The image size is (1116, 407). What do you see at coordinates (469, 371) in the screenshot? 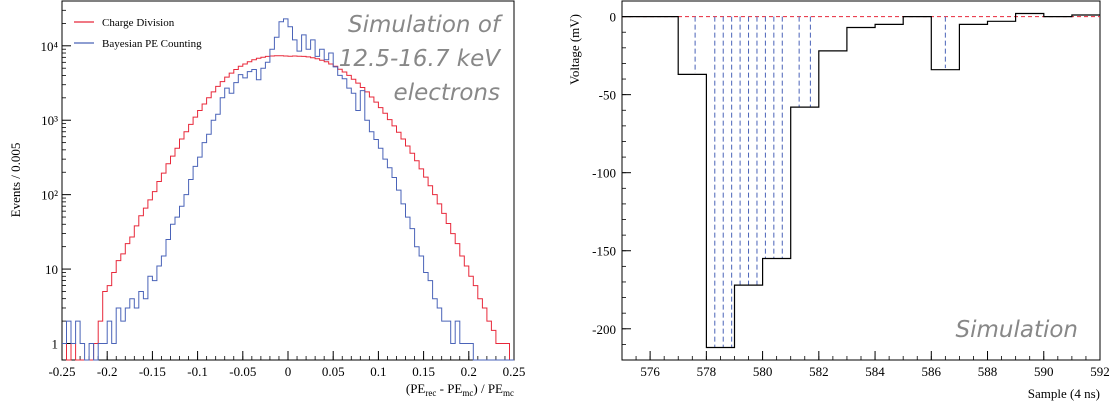
I see `left-x-tick-label: 0.2` at bounding box center [469, 371].